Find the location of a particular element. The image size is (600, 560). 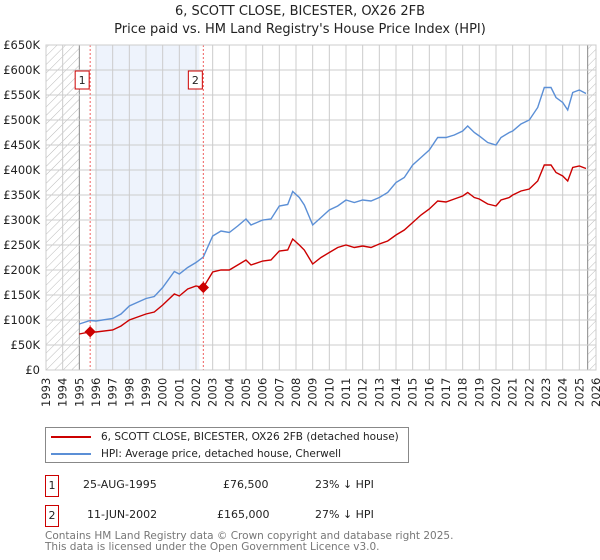

x-tick-label: 2011 is located at coordinates (346, 392).